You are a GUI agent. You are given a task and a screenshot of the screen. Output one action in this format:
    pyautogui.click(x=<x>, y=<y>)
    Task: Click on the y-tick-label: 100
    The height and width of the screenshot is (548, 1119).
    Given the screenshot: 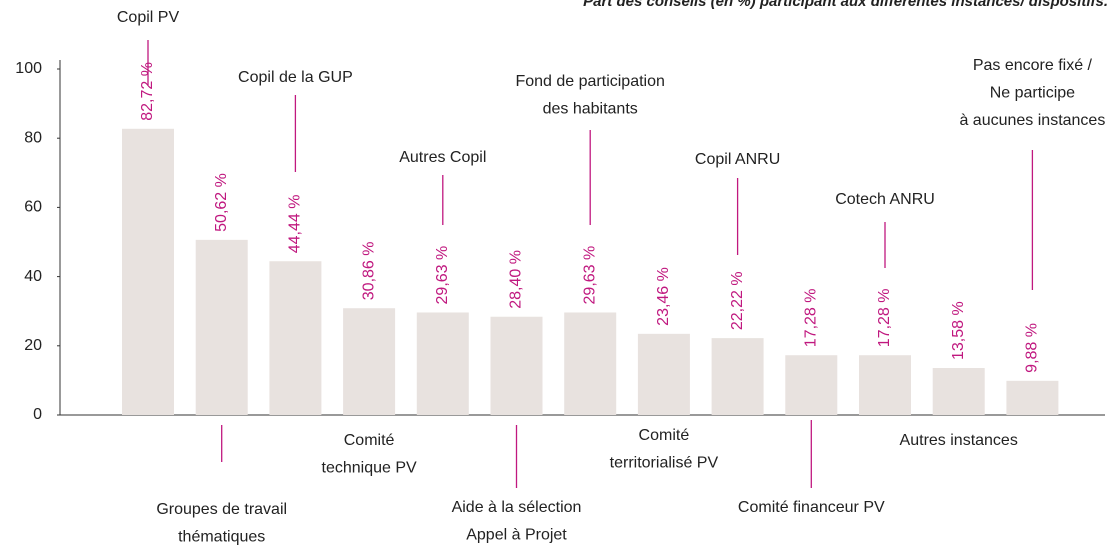 What is the action you would take?
    pyautogui.click(x=28, y=68)
    